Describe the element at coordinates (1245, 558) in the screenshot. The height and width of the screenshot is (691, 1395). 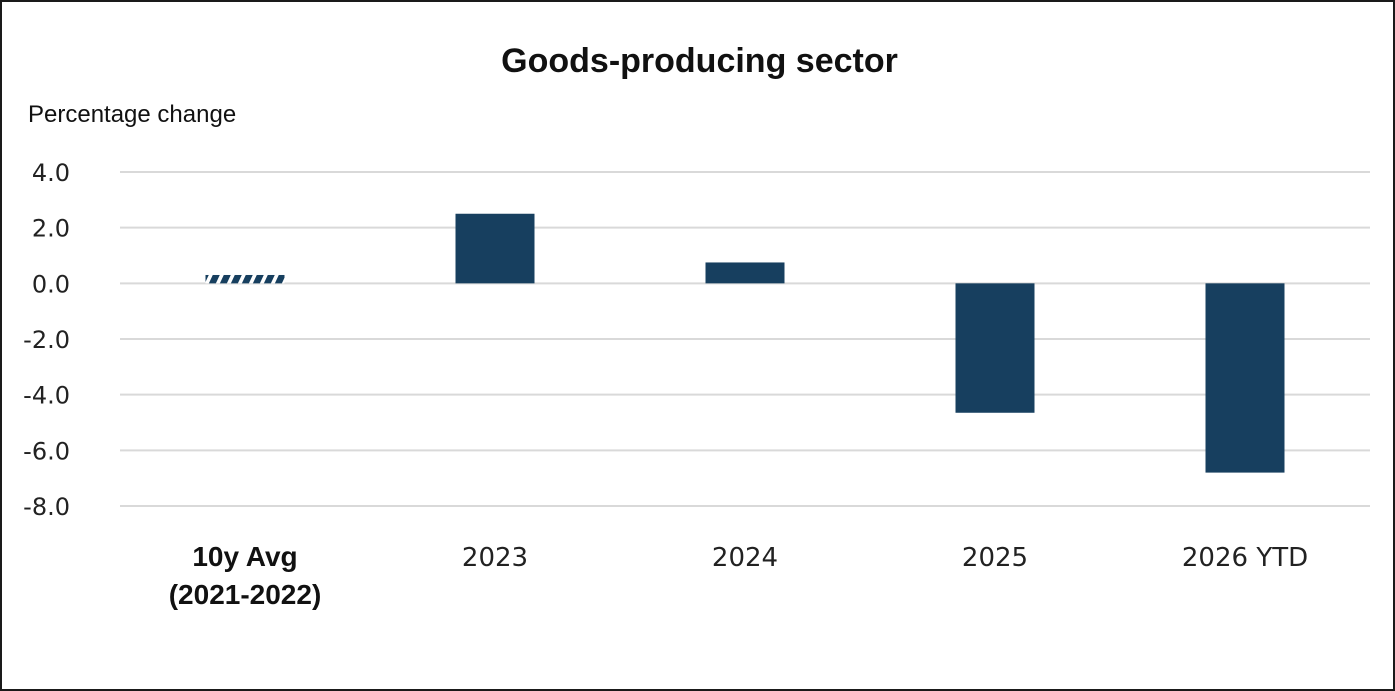
I see `x-category-label: 2026 YTD` at that location.